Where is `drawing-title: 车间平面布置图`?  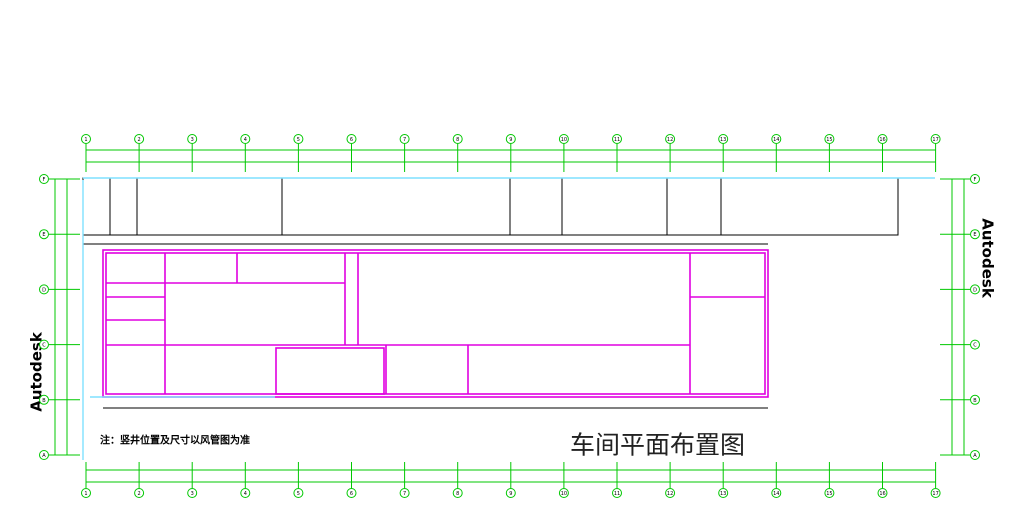 drawing-title: 车间平面布置图 is located at coordinates (657, 445).